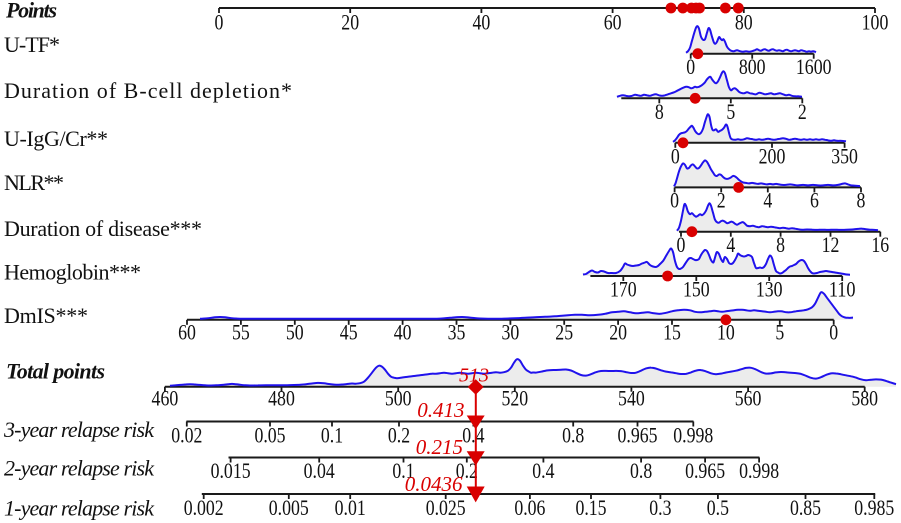 The height and width of the screenshot is (523, 901). What do you see at coordinates (398, 398) in the screenshot?
I see `svg-text: 500` at bounding box center [398, 398].